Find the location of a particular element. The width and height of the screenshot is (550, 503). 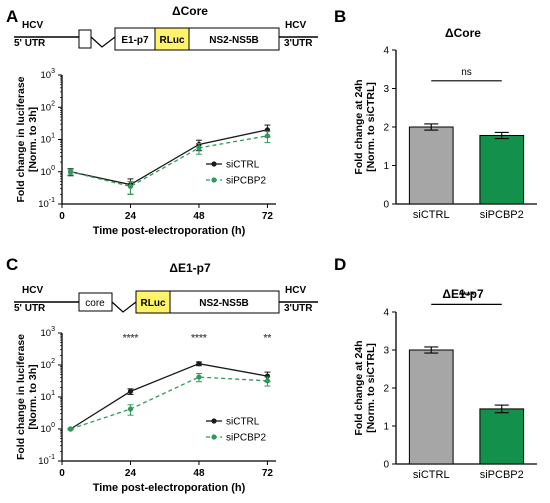

chart-b-bar-siPCBP2 is located at coordinates (502, 169).